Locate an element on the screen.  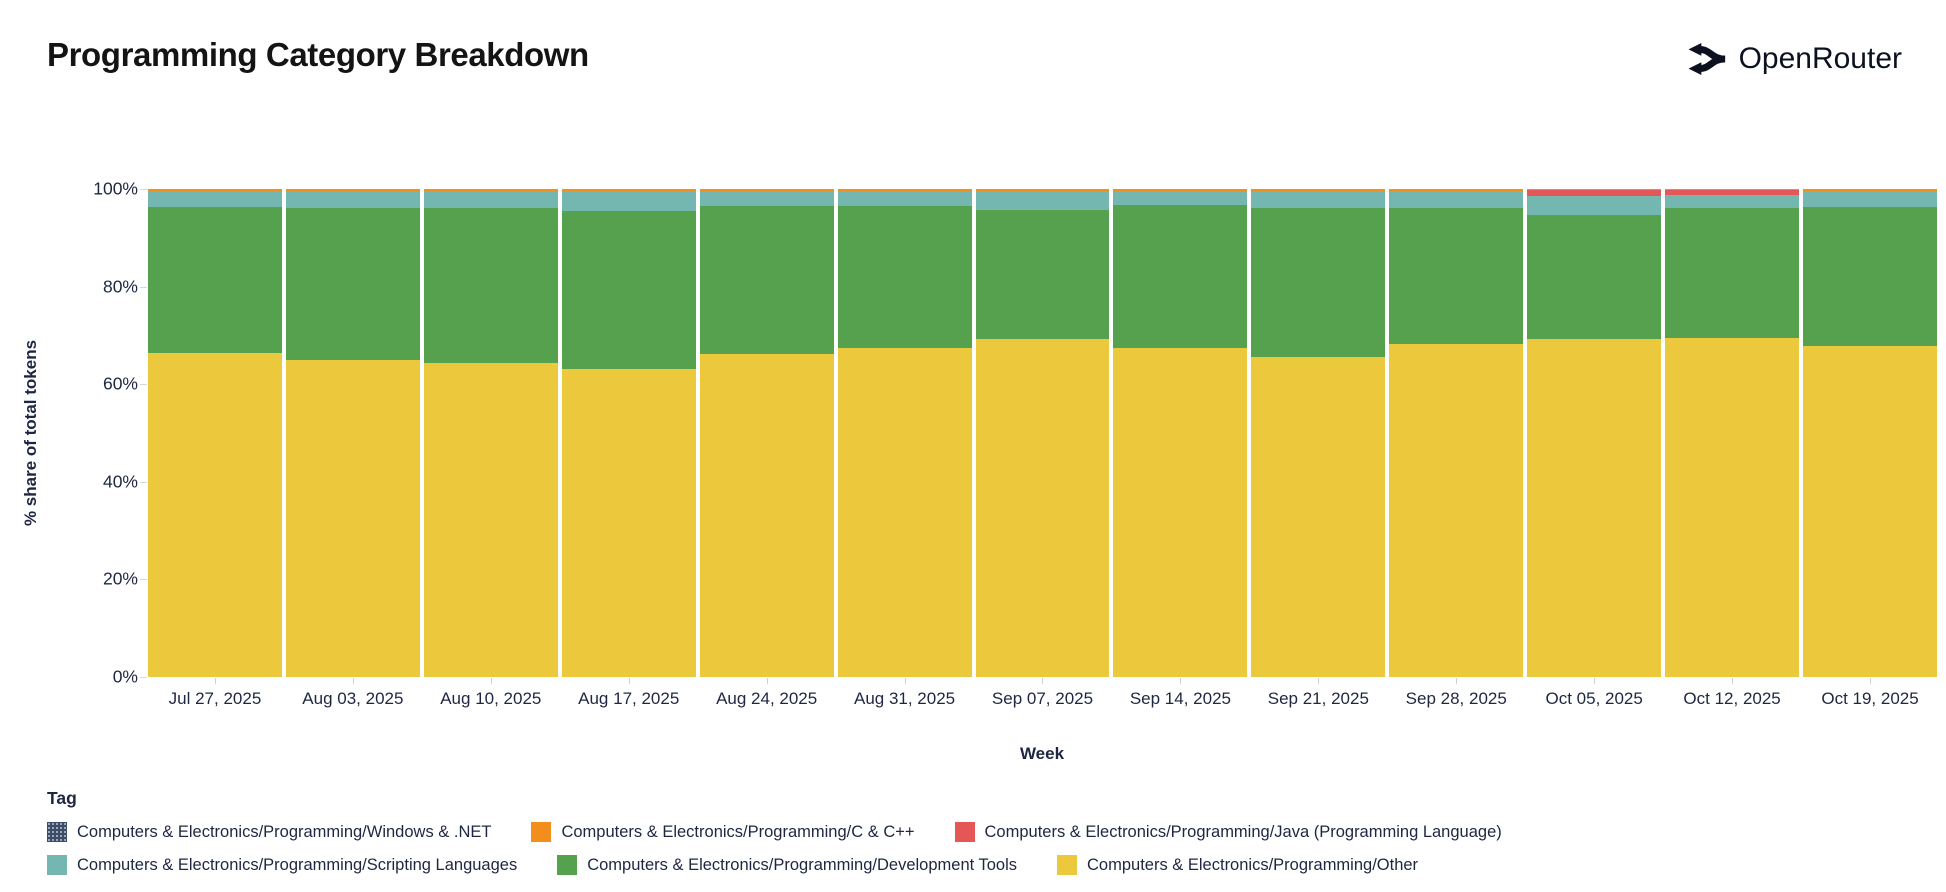
x-tick-label: Sep 21, 2025 is located at coordinates (1318, 693).